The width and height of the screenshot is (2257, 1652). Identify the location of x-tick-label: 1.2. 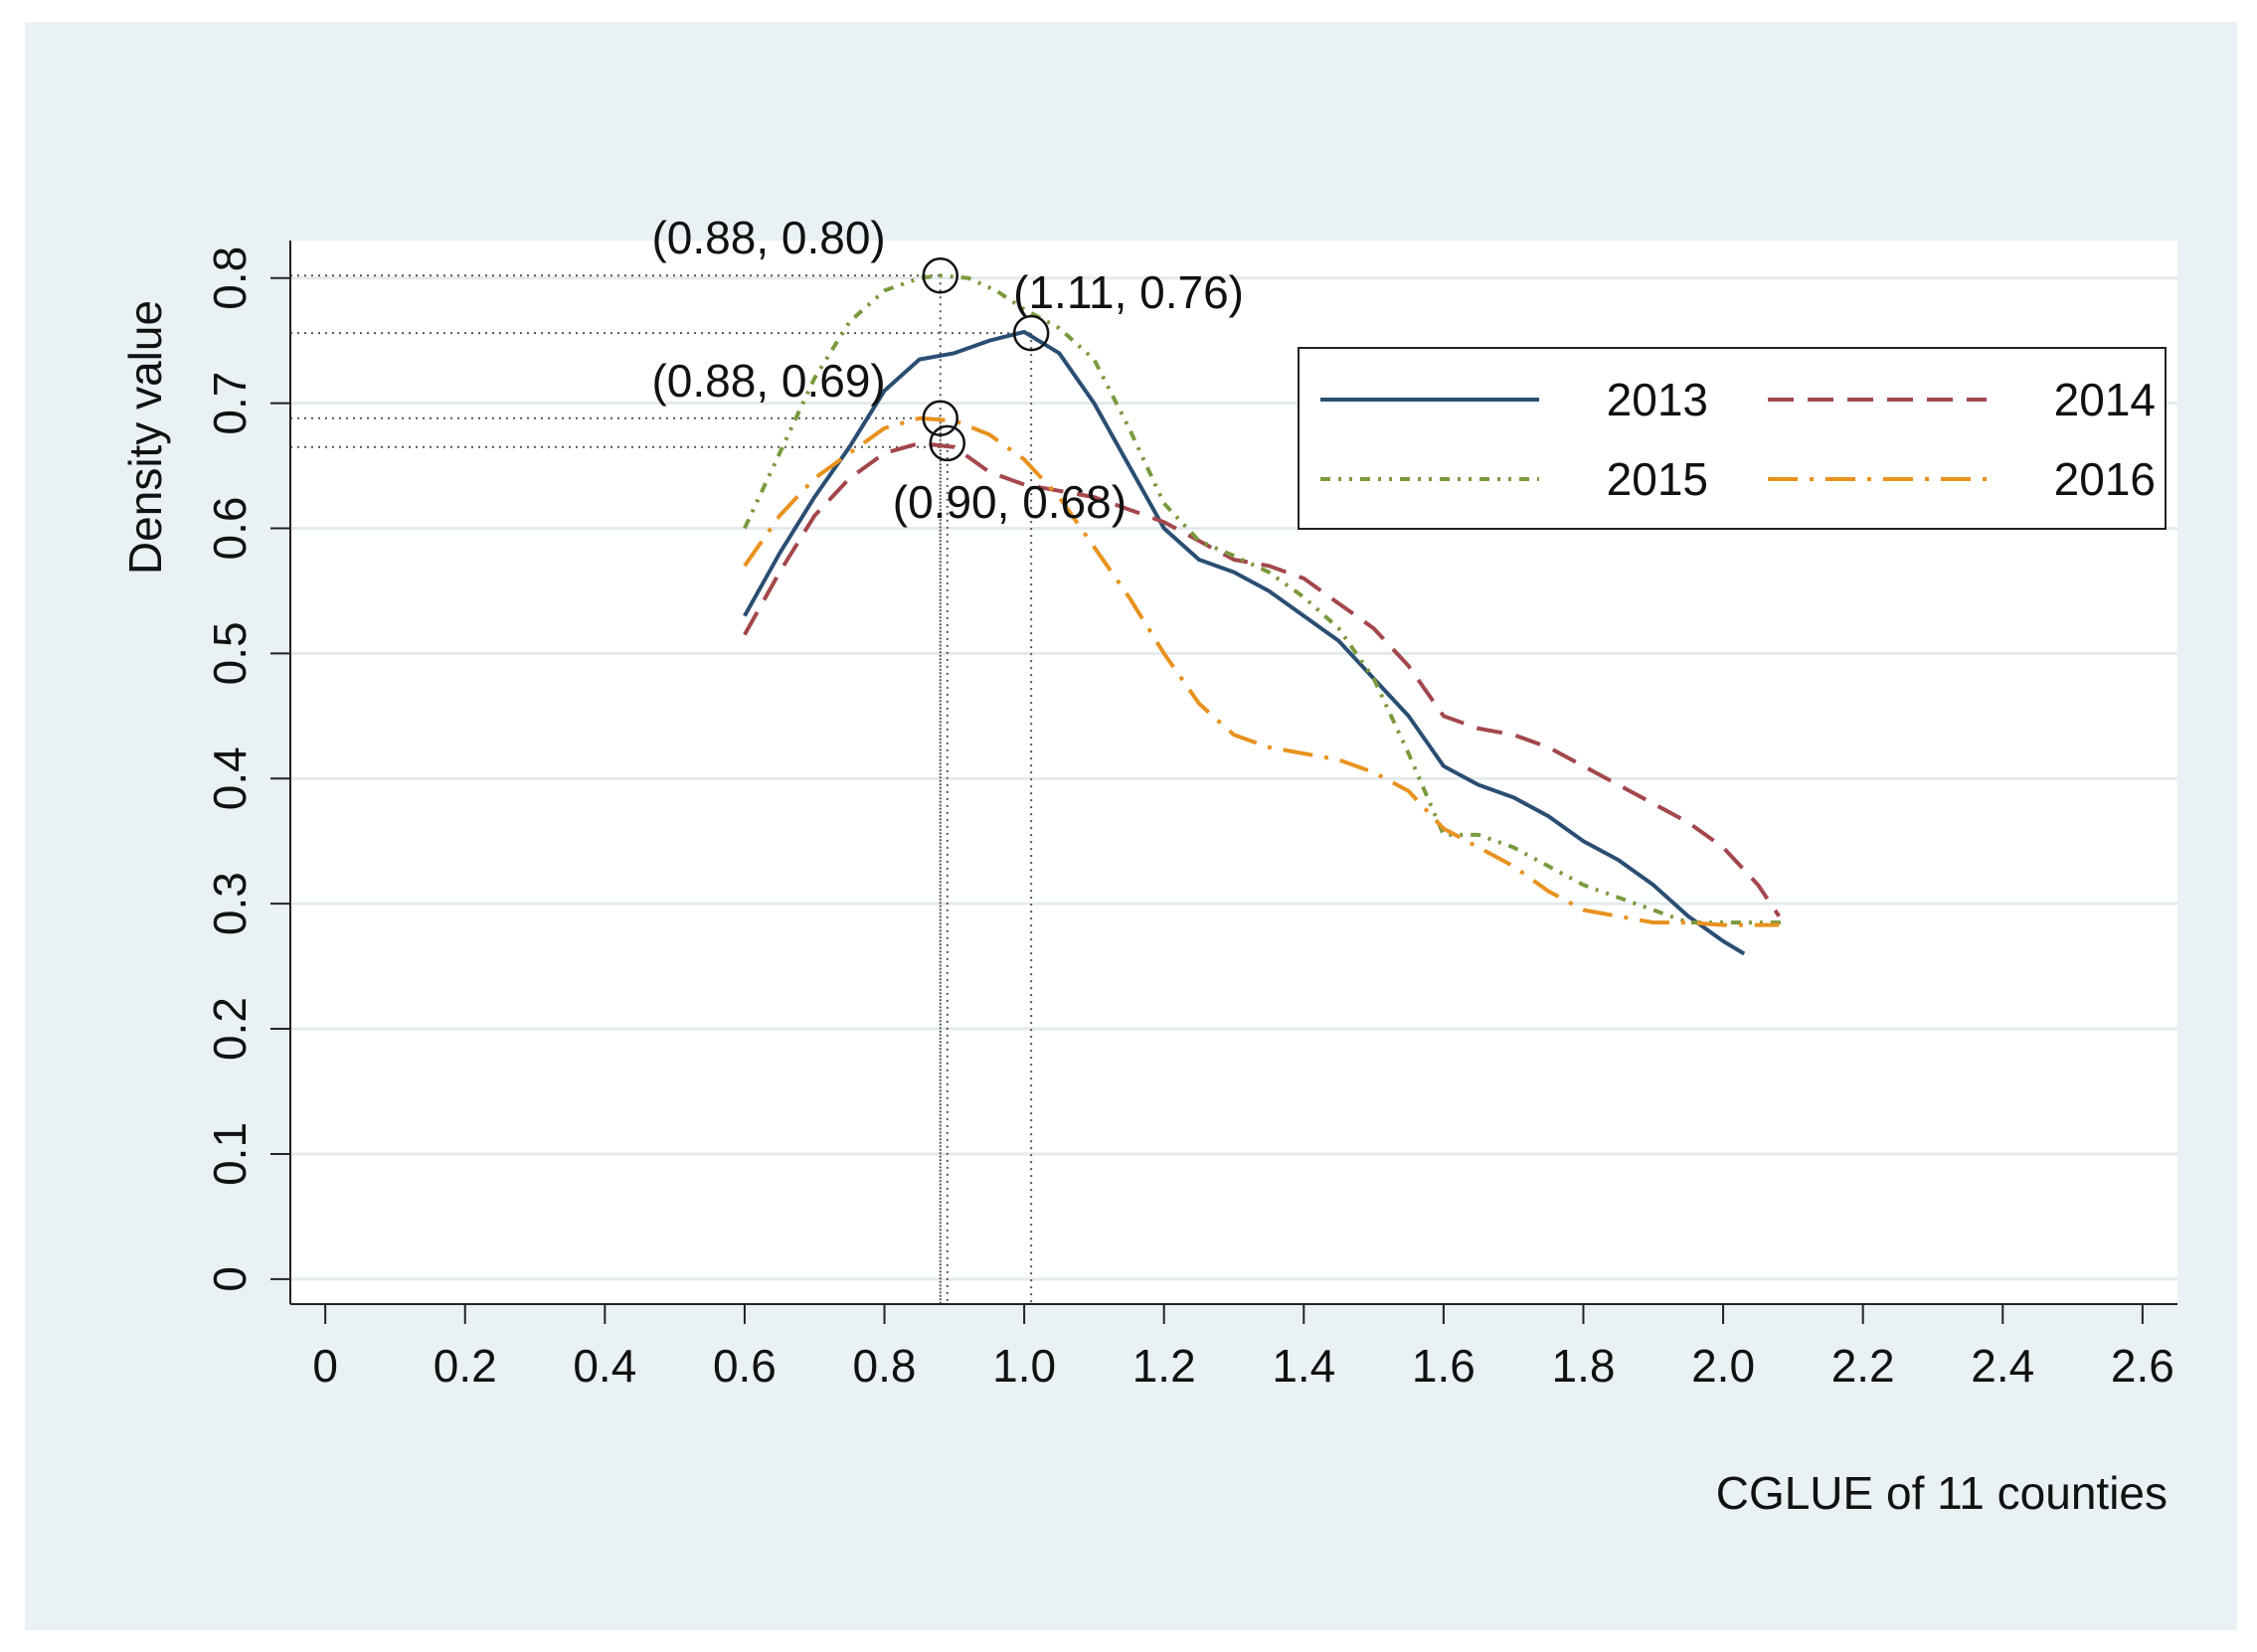
(1164, 1366).